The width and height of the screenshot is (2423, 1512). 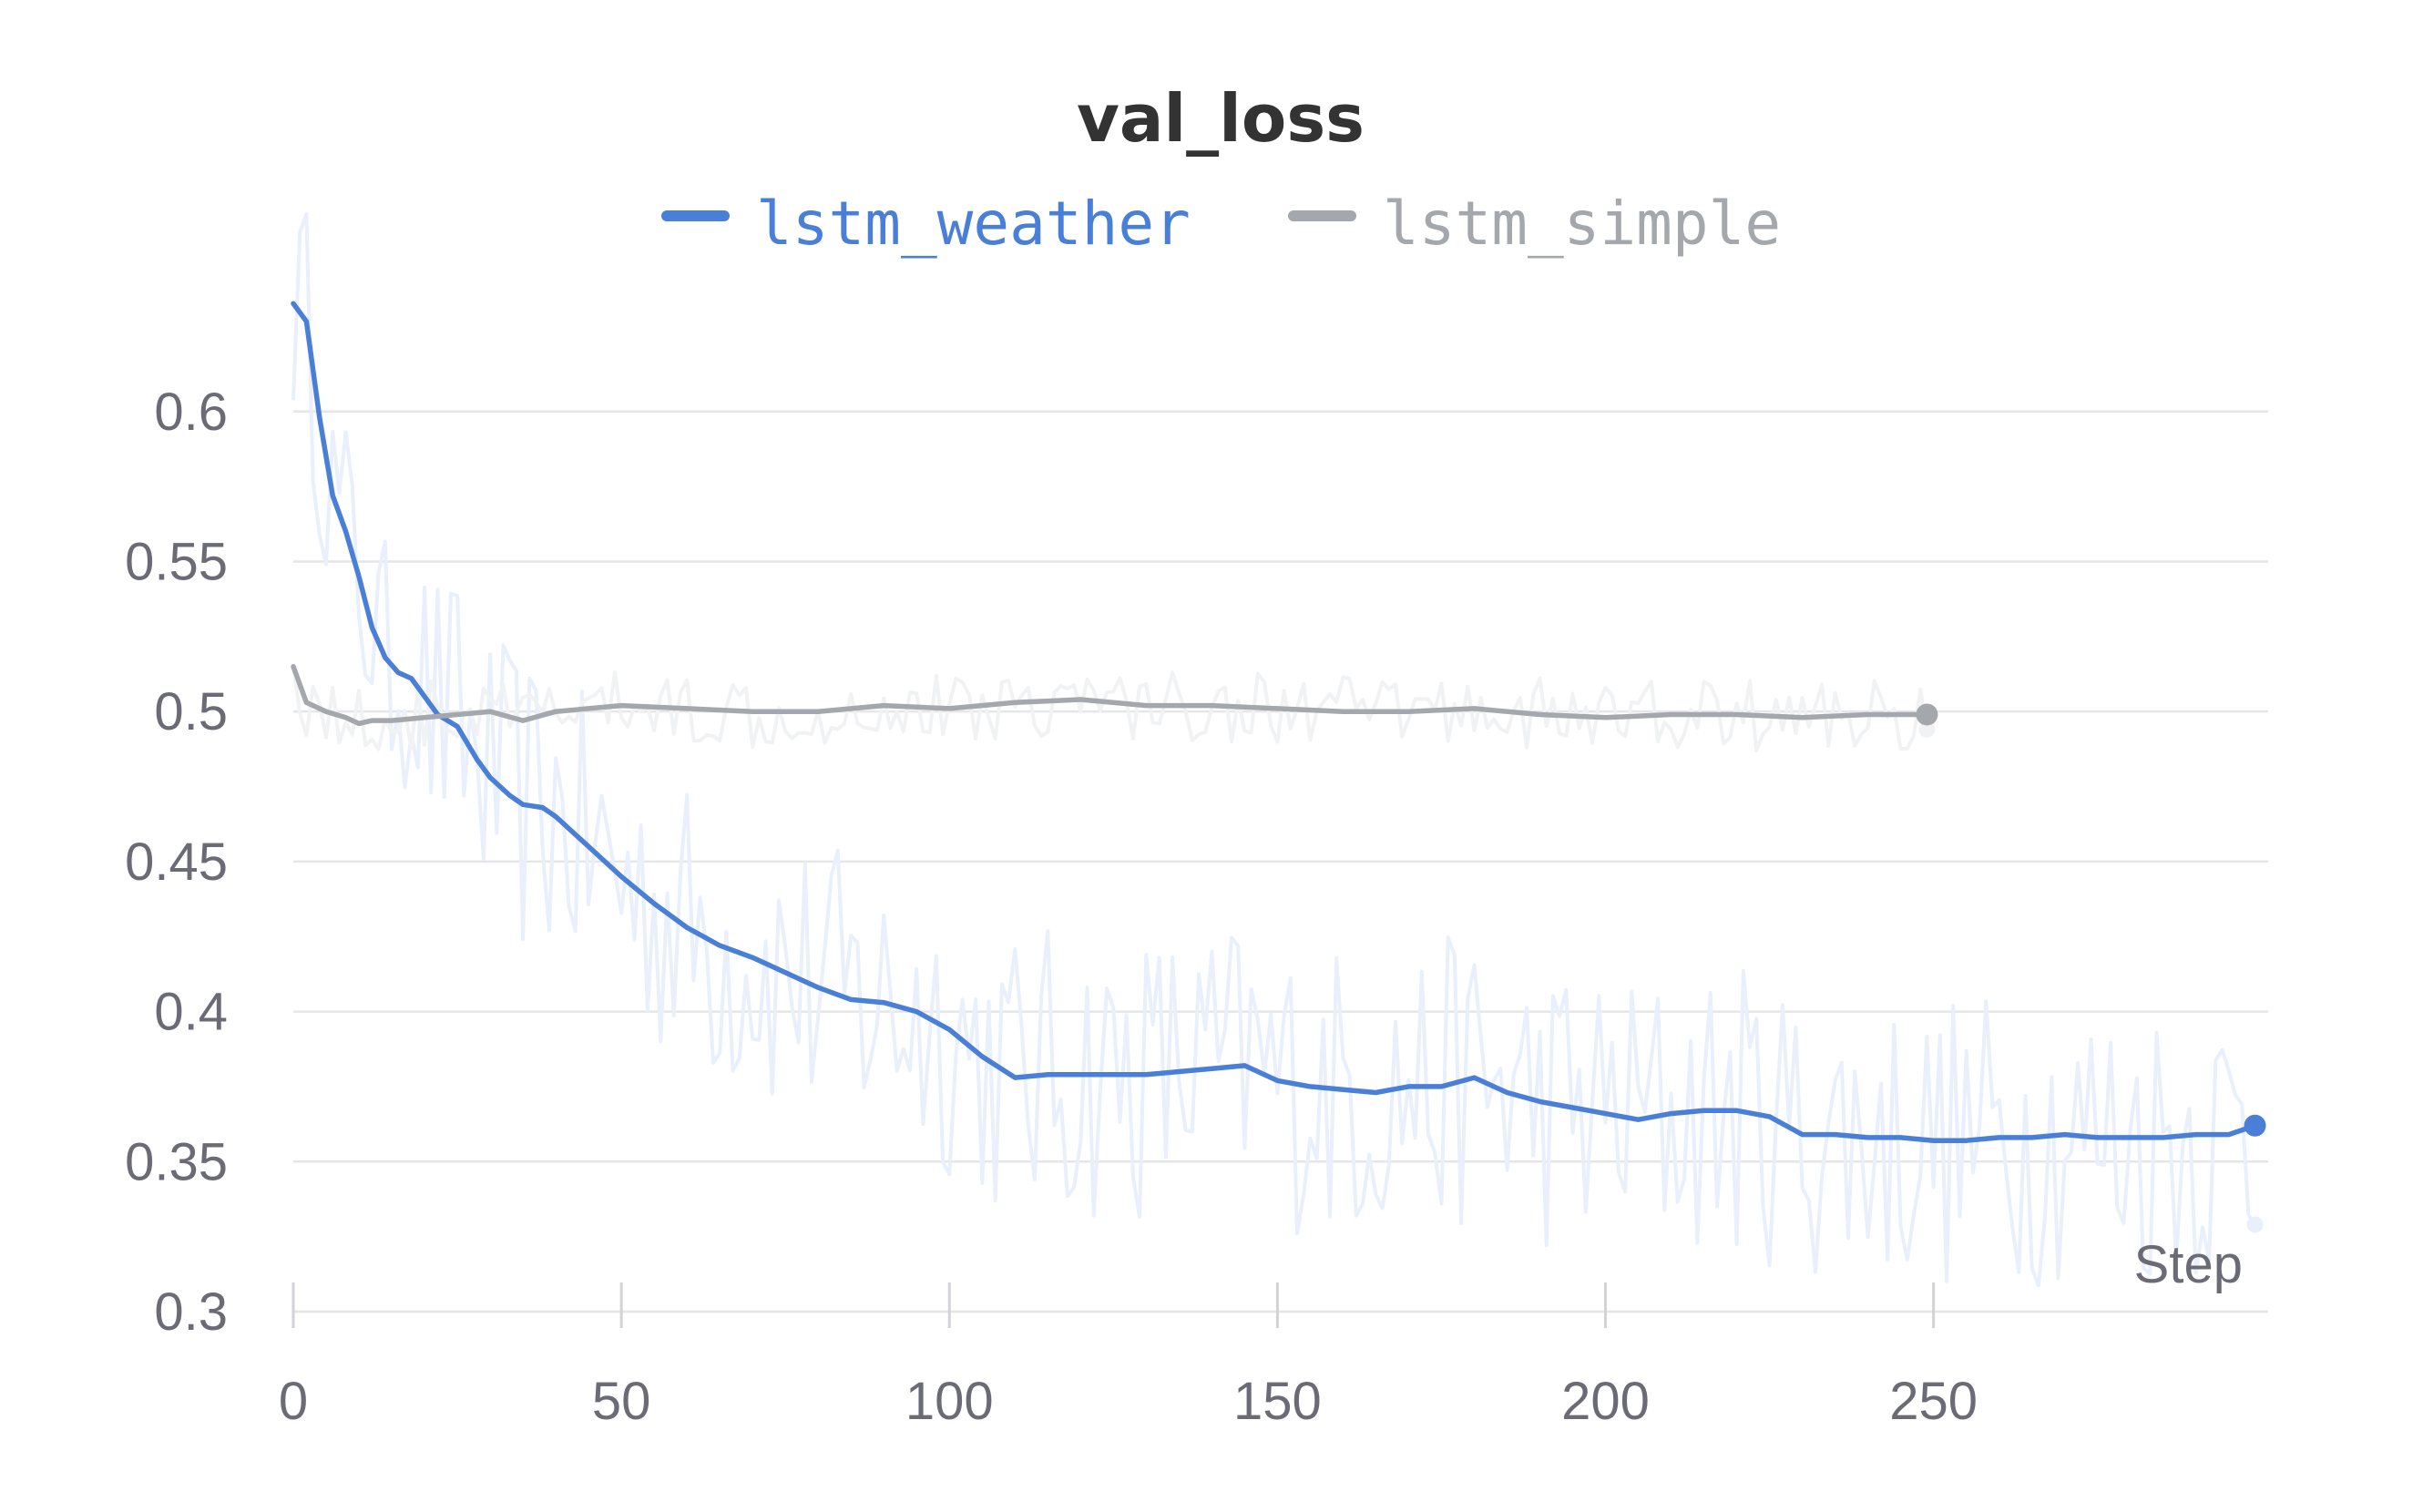 I want to click on legend-label-lstm-weather: lstm_weather, so click(x=974, y=224).